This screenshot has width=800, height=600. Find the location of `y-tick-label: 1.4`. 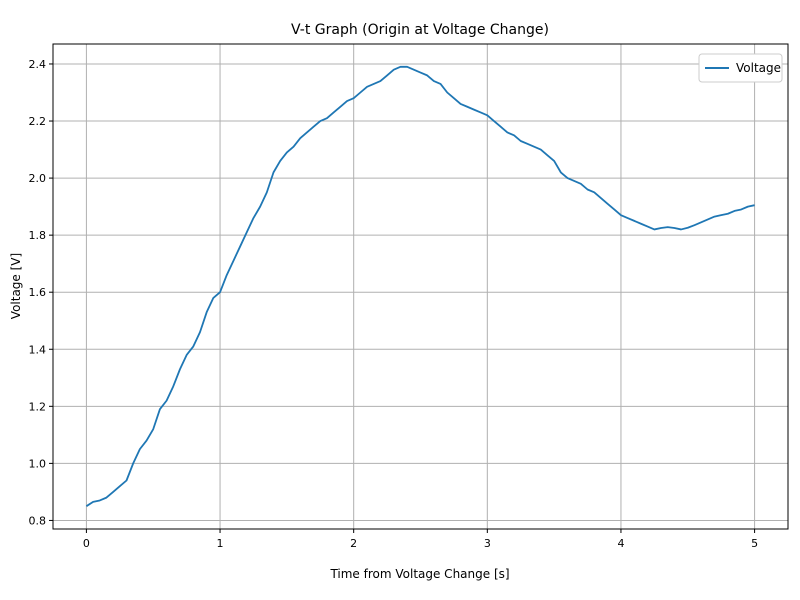

y-tick-label: 1.4 is located at coordinates (38, 349).